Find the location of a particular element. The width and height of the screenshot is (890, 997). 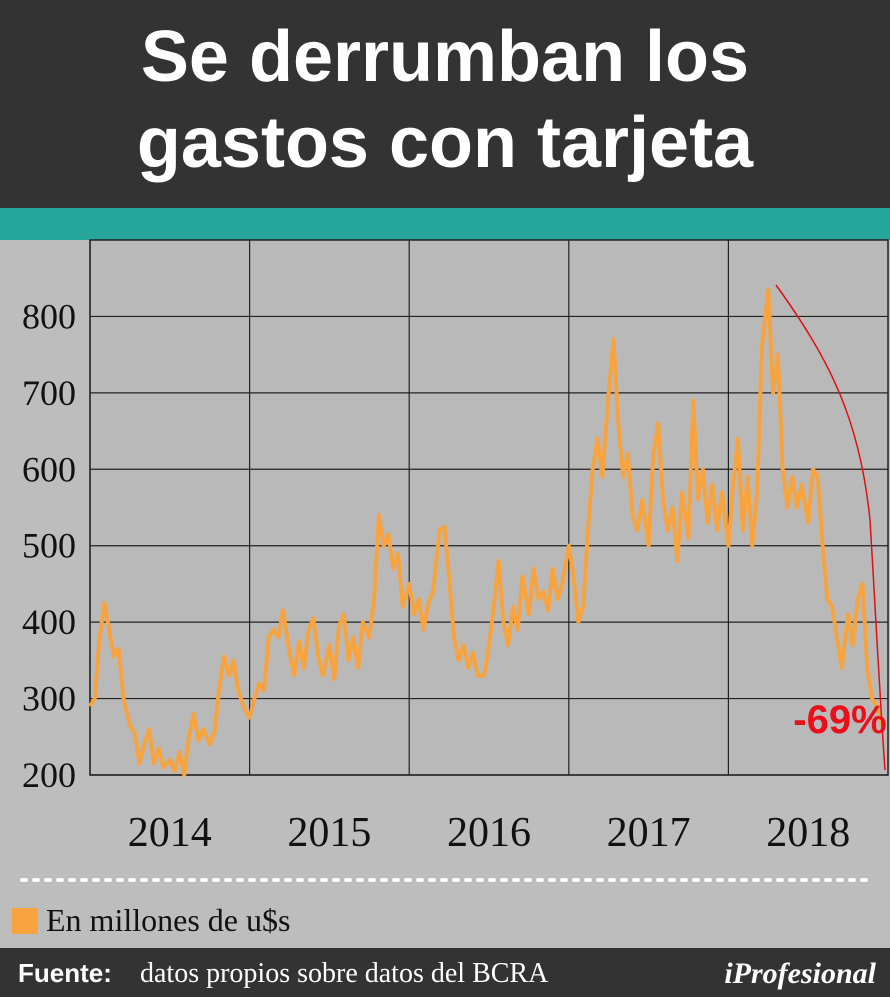

annotation: -69% is located at coordinates (839, 720).